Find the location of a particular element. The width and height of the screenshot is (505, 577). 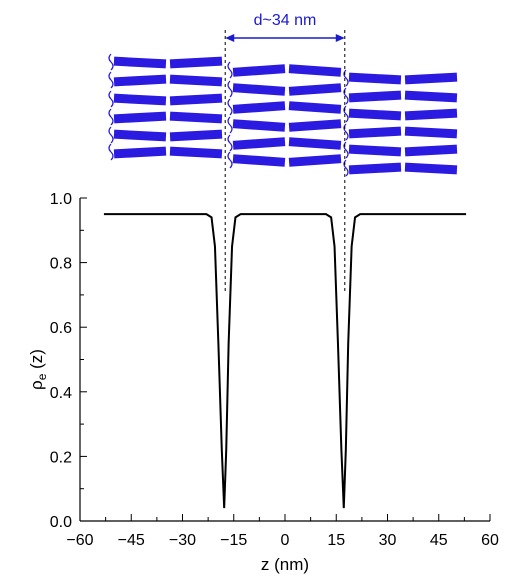

y-tick-label: 0.8 is located at coordinates (61, 264).